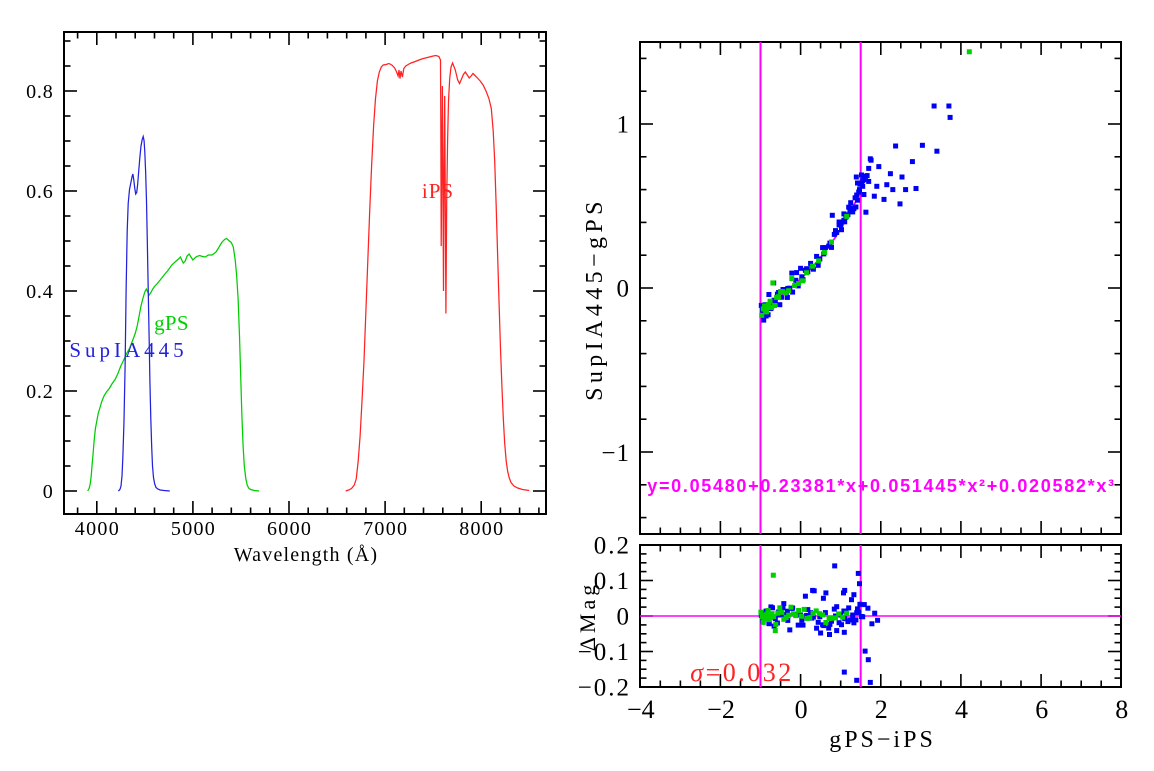 The height and width of the screenshot is (771, 1154). Describe the element at coordinates (961, 709) in the screenshot. I see `svg-text: 4` at that location.